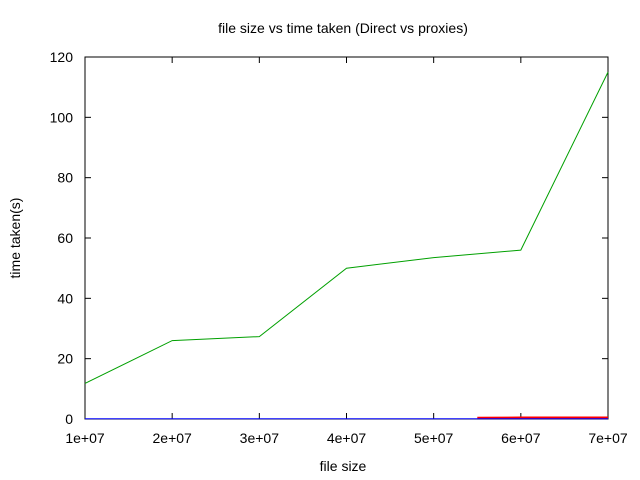  What do you see at coordinates (15, 238) in the screenshot?
I see `y-axis-label: time taken(s)` at bounding box center [15, 238].